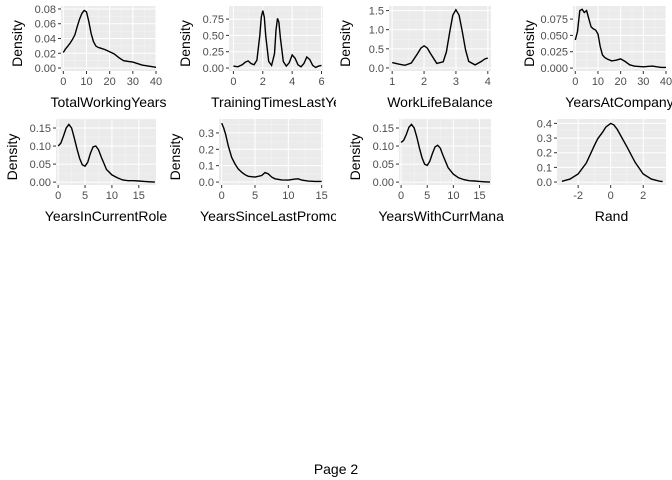 This screenshot has height=480, width=672. What do you see at coordinates (392, 82) in the screenshot?
I see `x-tick-label: 1` at bounding box center [392, 82].